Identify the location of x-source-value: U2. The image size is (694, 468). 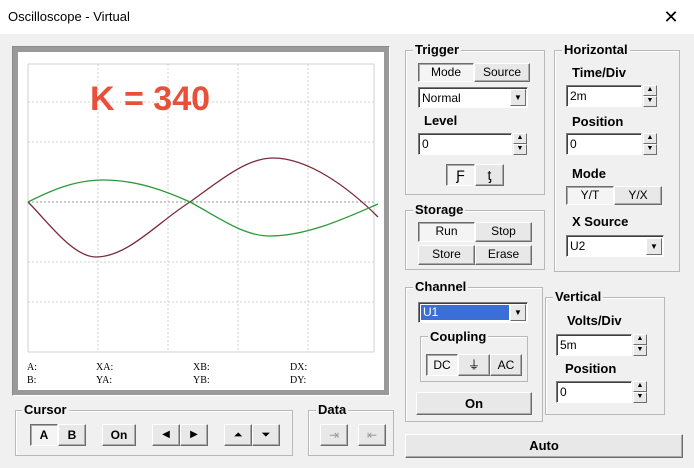
(578, 246).